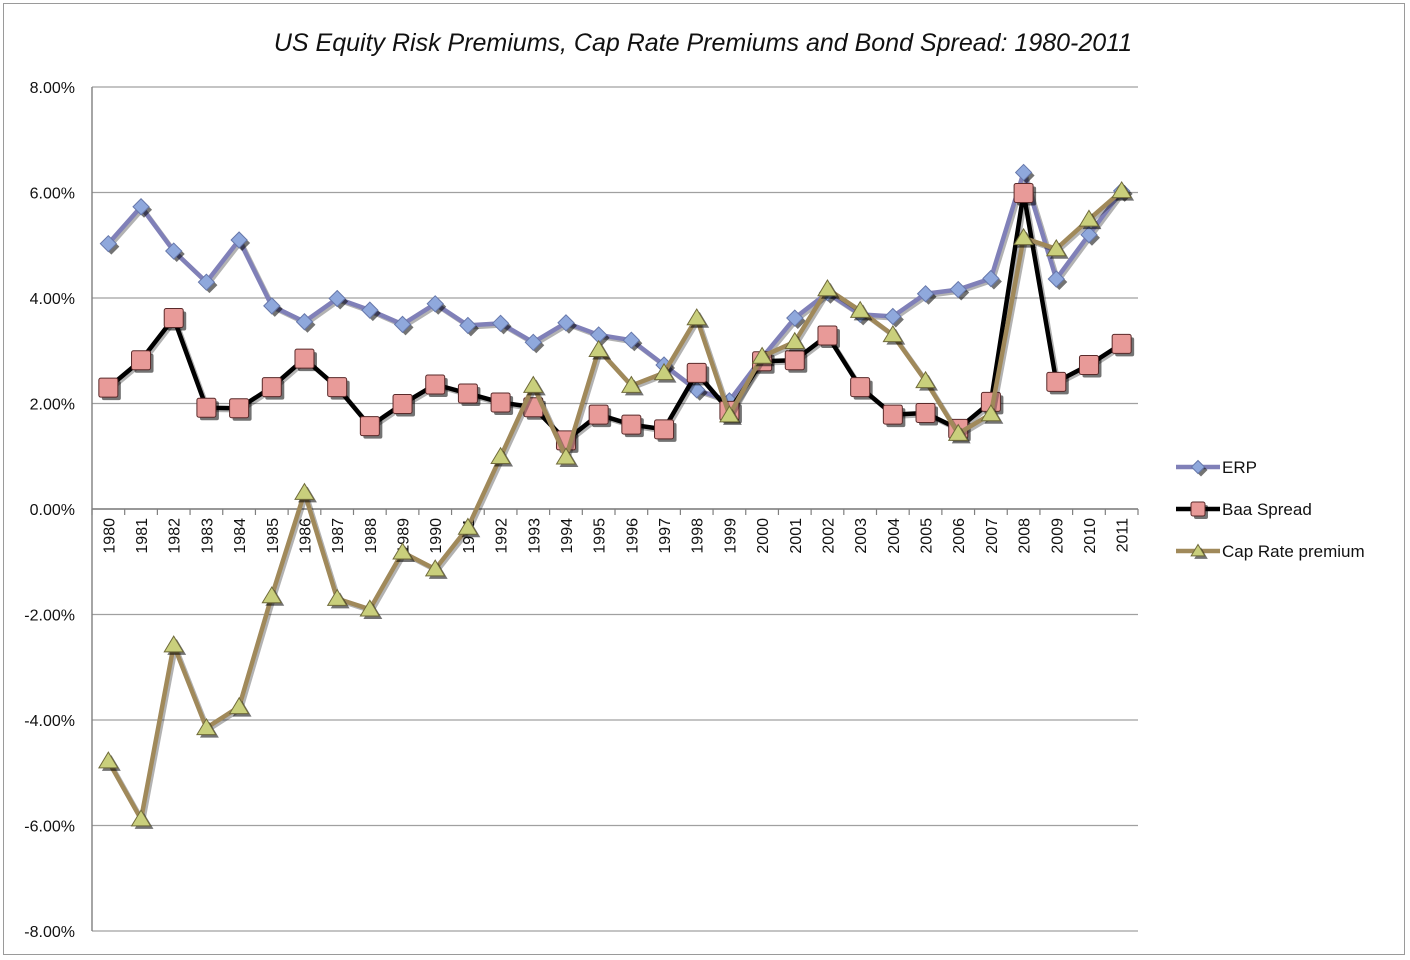  What do you see at coordinates (1123, 535) in the screenshot?
I see `x-tick-label: 2011` at bounding box center [1123, 535].